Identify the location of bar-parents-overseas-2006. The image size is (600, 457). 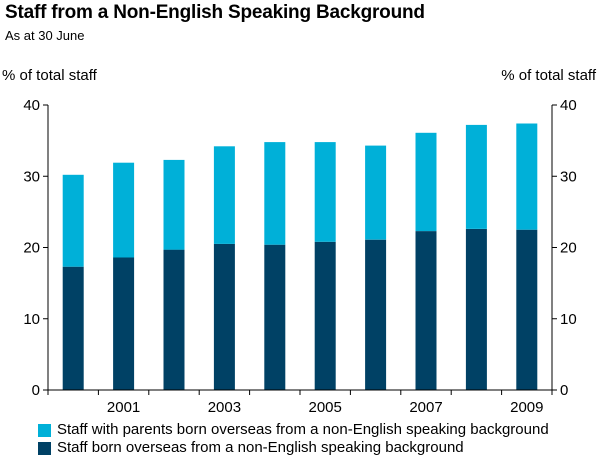
(376, 192).